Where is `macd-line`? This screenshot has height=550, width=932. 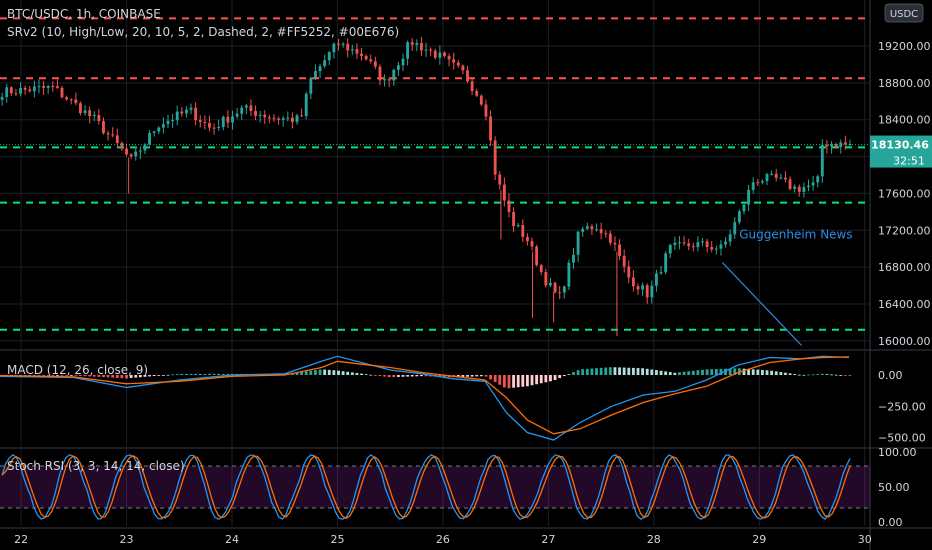 macd-line is located at coordinates (424, 398).